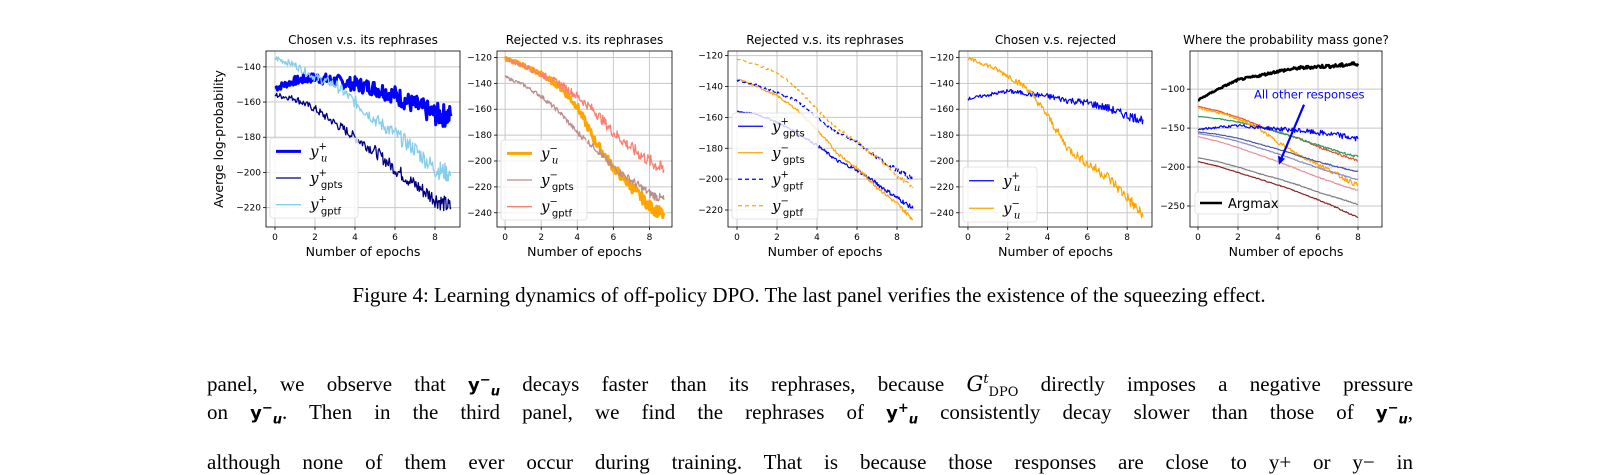 The width and height of the screenshot is (1618, 475). What do you see at coordinates (1172, 129) in the screenshot?
I see `y-tick-label: −150` at bounding box center [1172, 129].